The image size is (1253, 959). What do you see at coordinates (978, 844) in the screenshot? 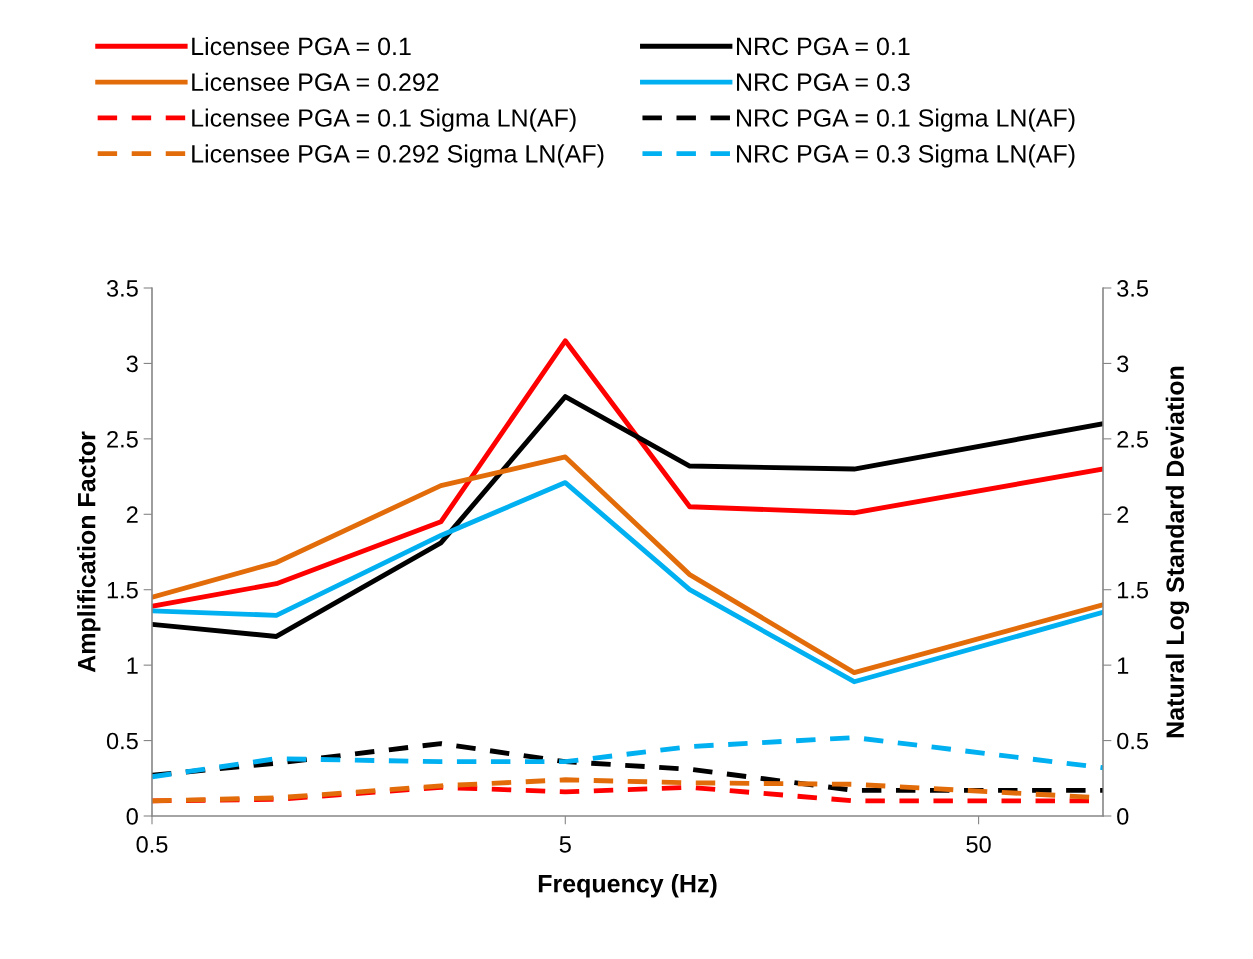
I see `x-tick-label: 50` at bounding box center [978, 844].